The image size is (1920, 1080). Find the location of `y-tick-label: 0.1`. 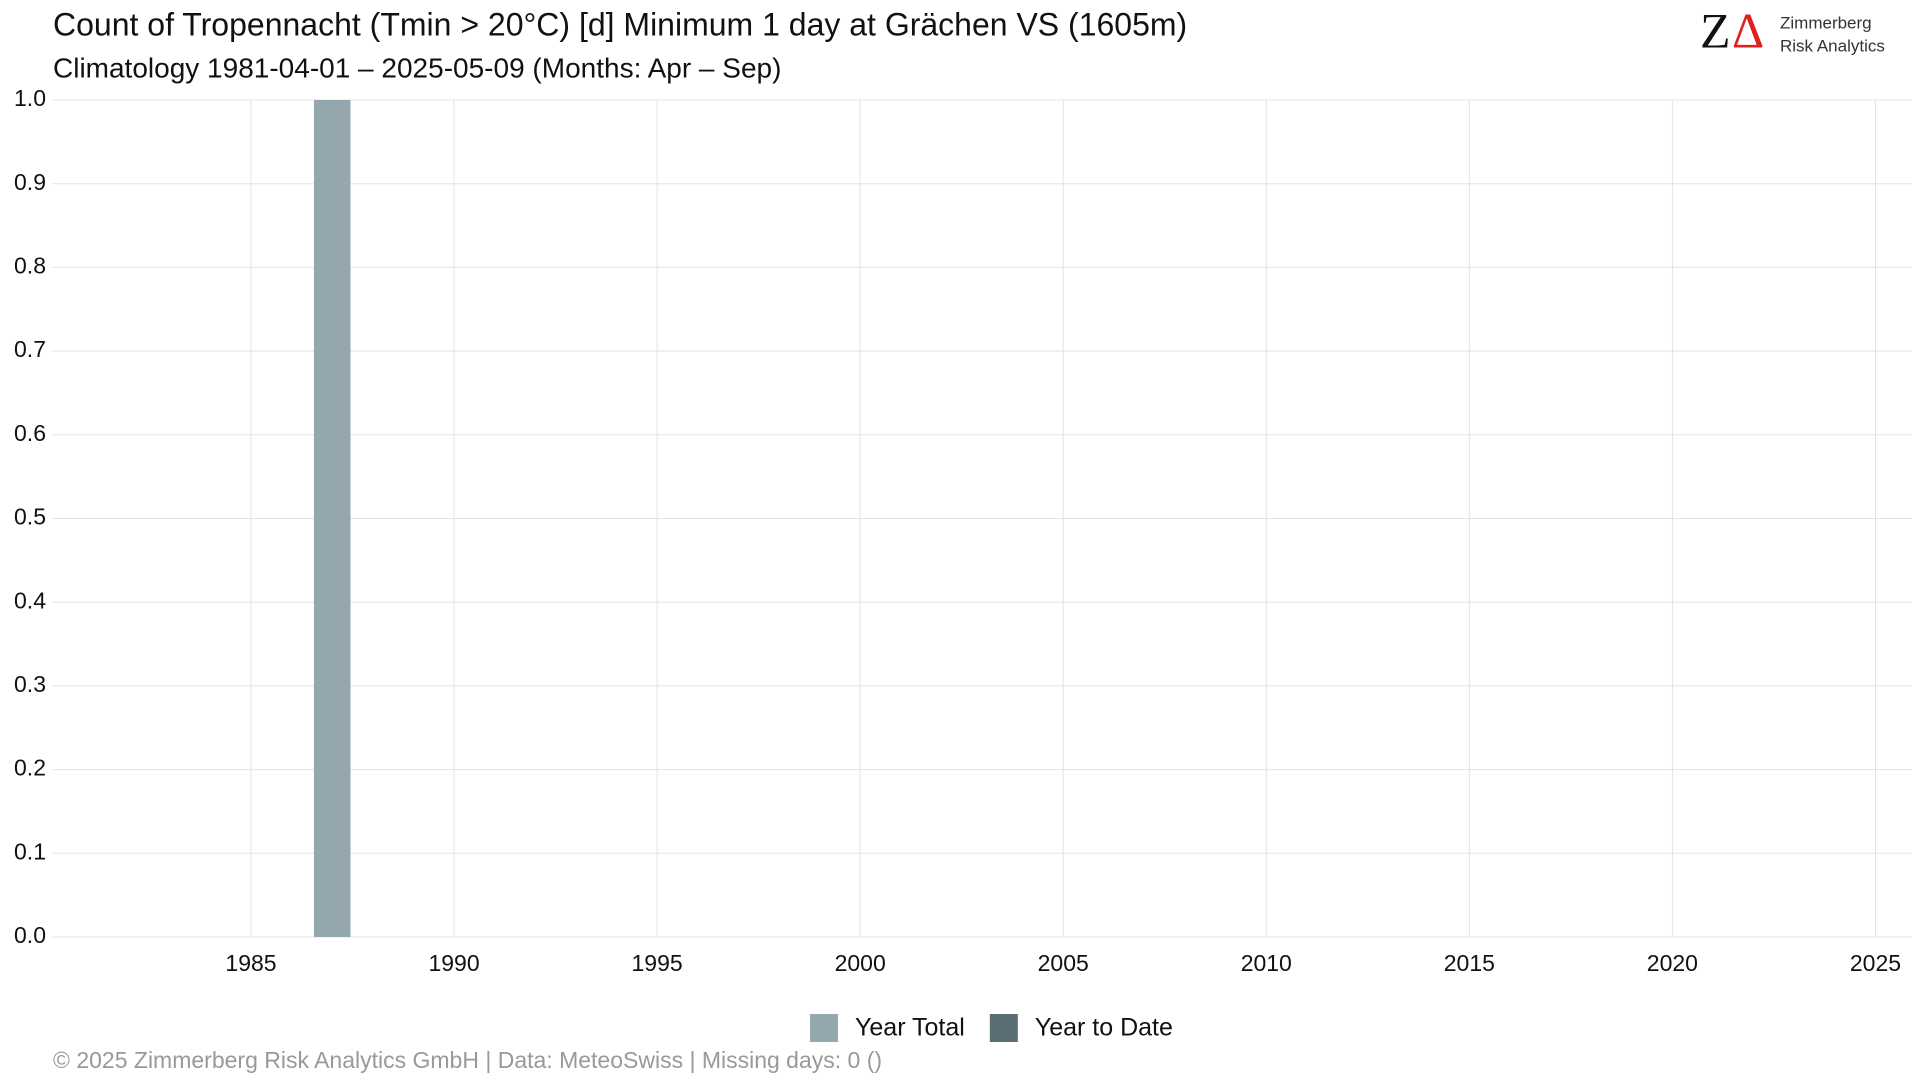

y-tick-label: 0.1 is located at coordinates (30, 851).